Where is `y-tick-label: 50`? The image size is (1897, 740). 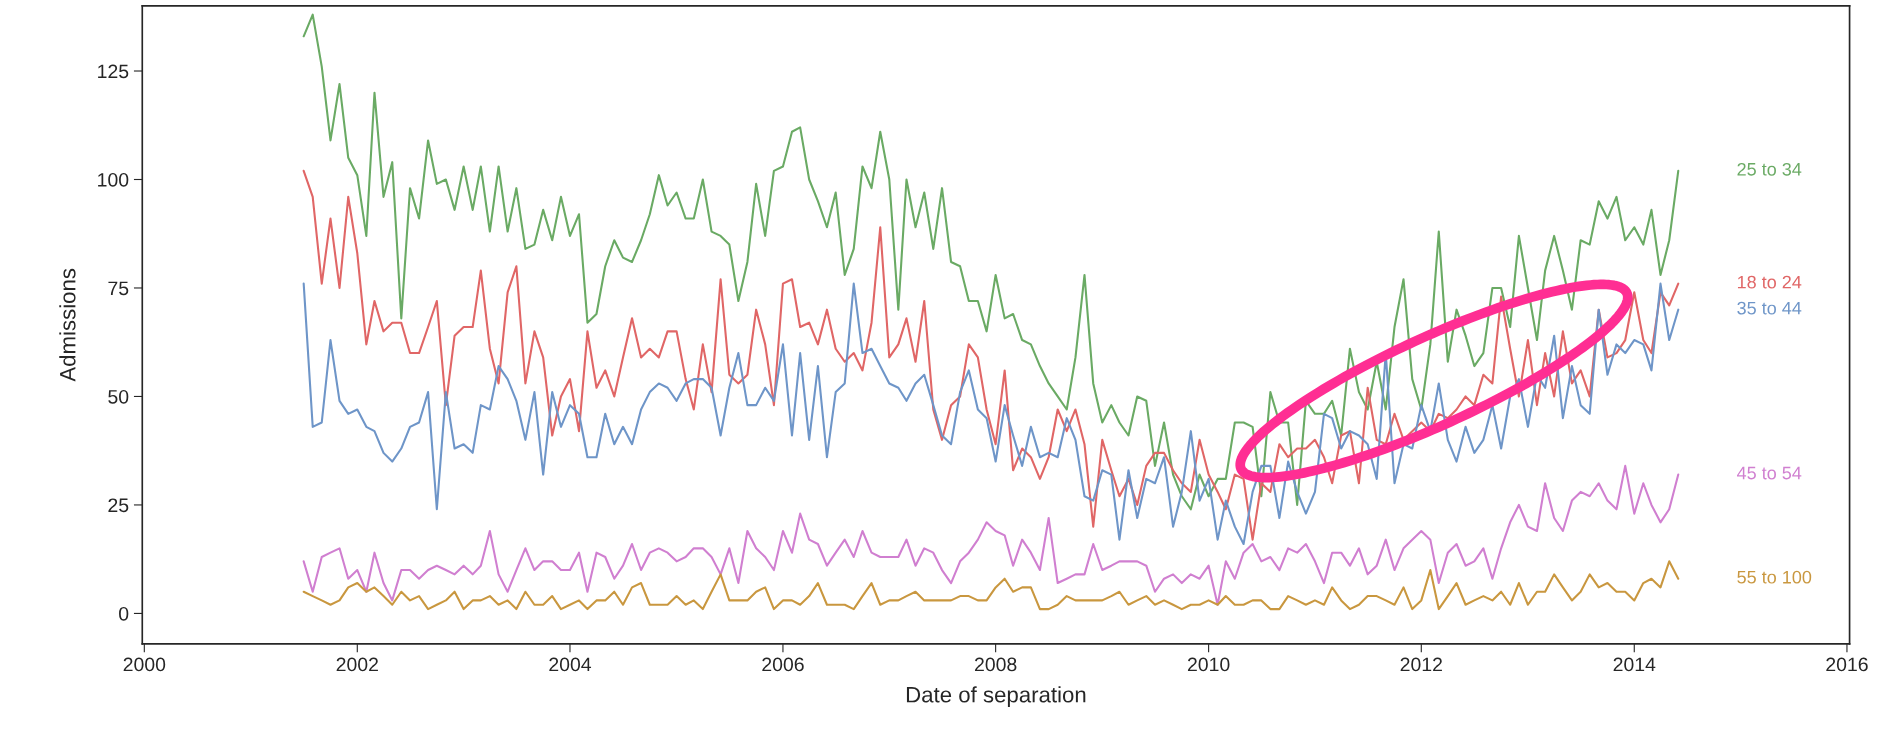 y-tick-label: 50 is located at coordinates (118, 396).